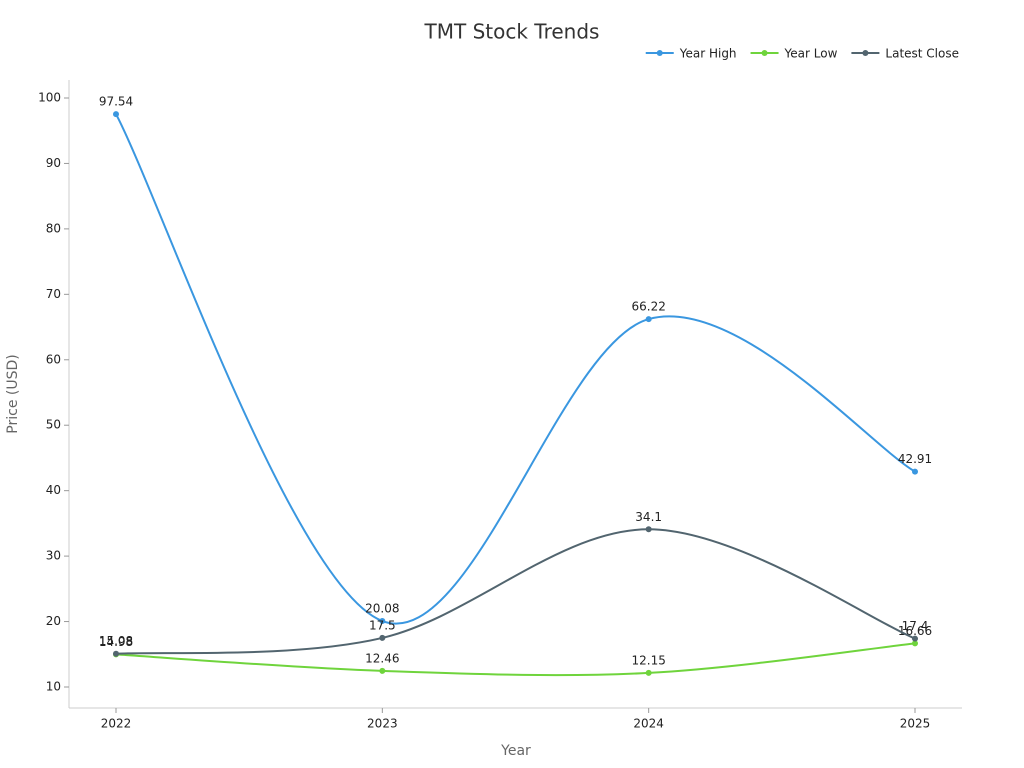 The image size is (1024, 768). Describe the element at coordinates (648, 660) in the screenshot. I see `data-label: 12.15` at that location.